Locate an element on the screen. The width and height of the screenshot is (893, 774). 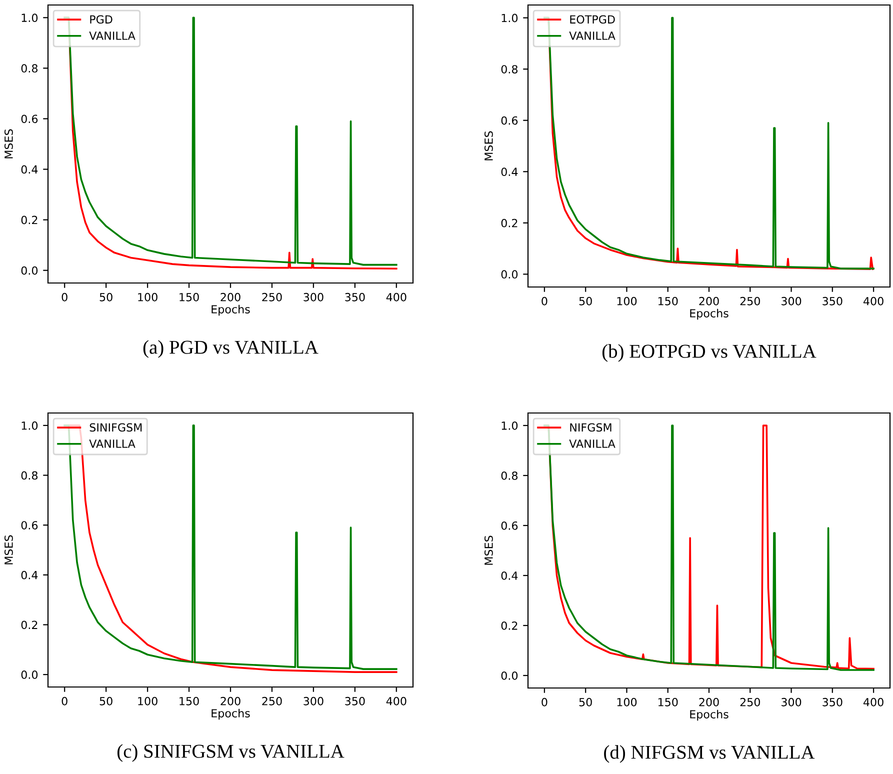
legend-label: NIFGSM is located at coordinates (591, 427).